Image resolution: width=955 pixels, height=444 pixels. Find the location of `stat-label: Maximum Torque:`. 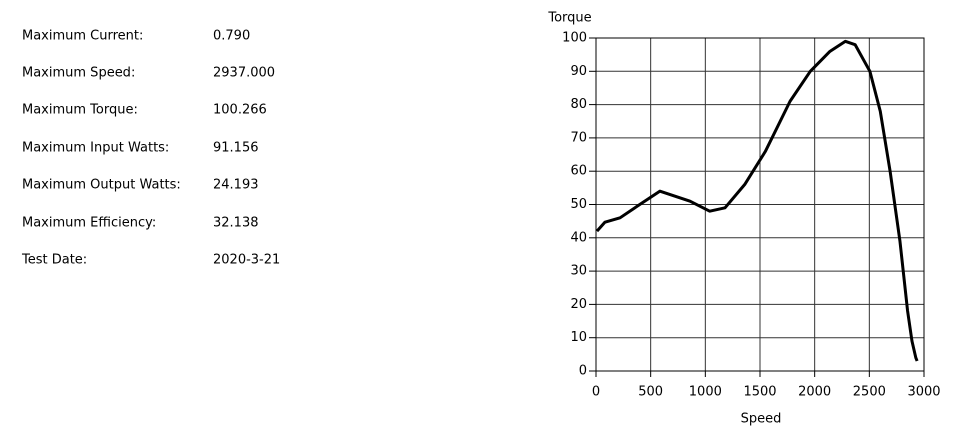

stat-label: Maximum Torque: is located at coordinates (80, 110).